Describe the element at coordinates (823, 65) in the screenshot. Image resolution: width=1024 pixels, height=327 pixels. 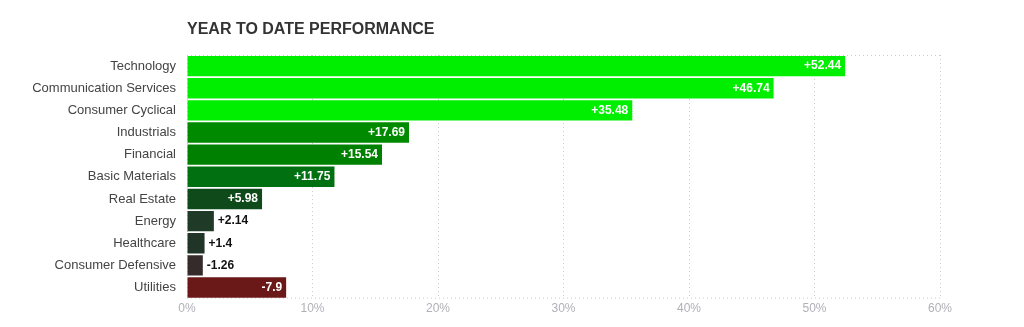
I see `data-label: +52.44` at that location.